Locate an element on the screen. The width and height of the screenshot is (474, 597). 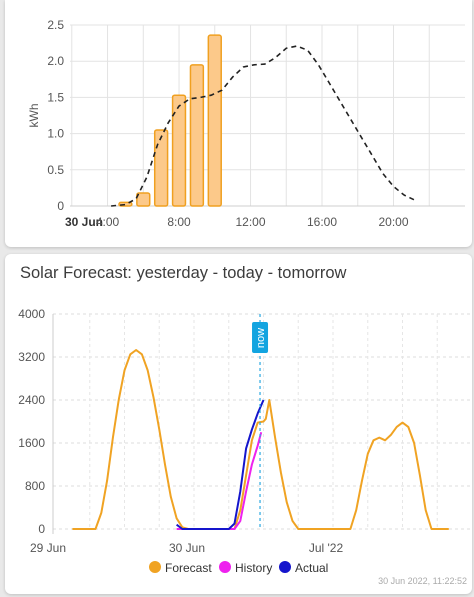
now-marker-badge is located at coordinates (260, 337).